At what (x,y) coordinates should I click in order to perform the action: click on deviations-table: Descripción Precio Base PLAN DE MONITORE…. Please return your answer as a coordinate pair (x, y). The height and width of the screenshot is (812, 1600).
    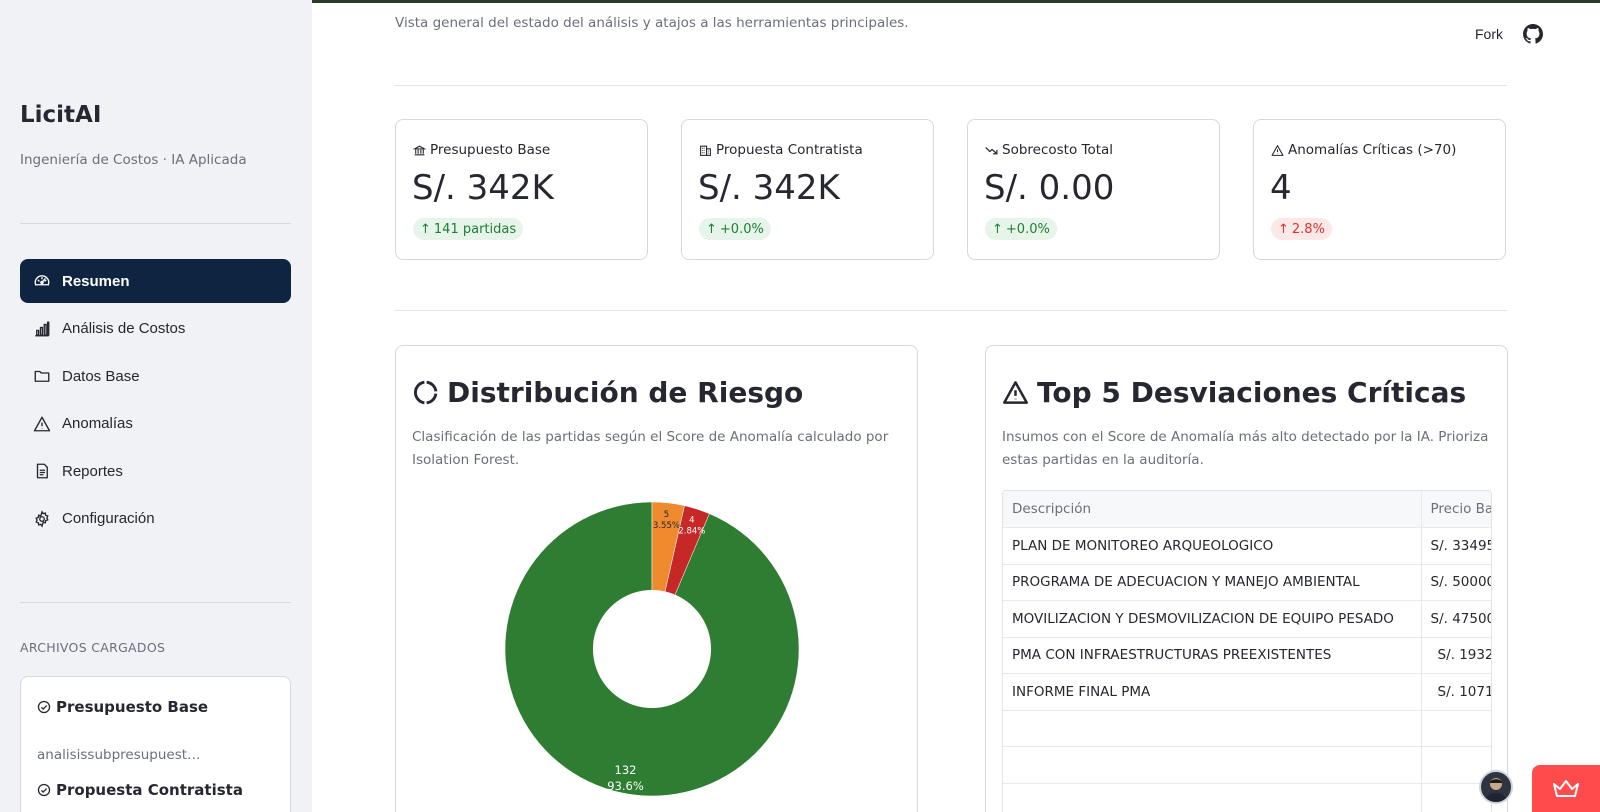
    Looking at the image, I should click on (1247, 651).